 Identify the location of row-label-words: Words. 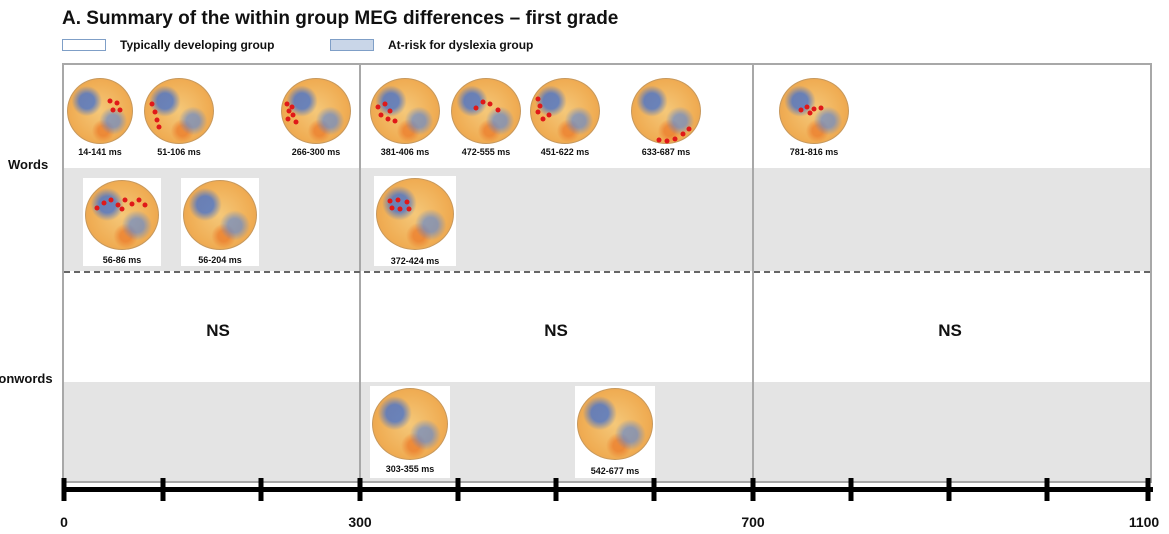
(28, 164).